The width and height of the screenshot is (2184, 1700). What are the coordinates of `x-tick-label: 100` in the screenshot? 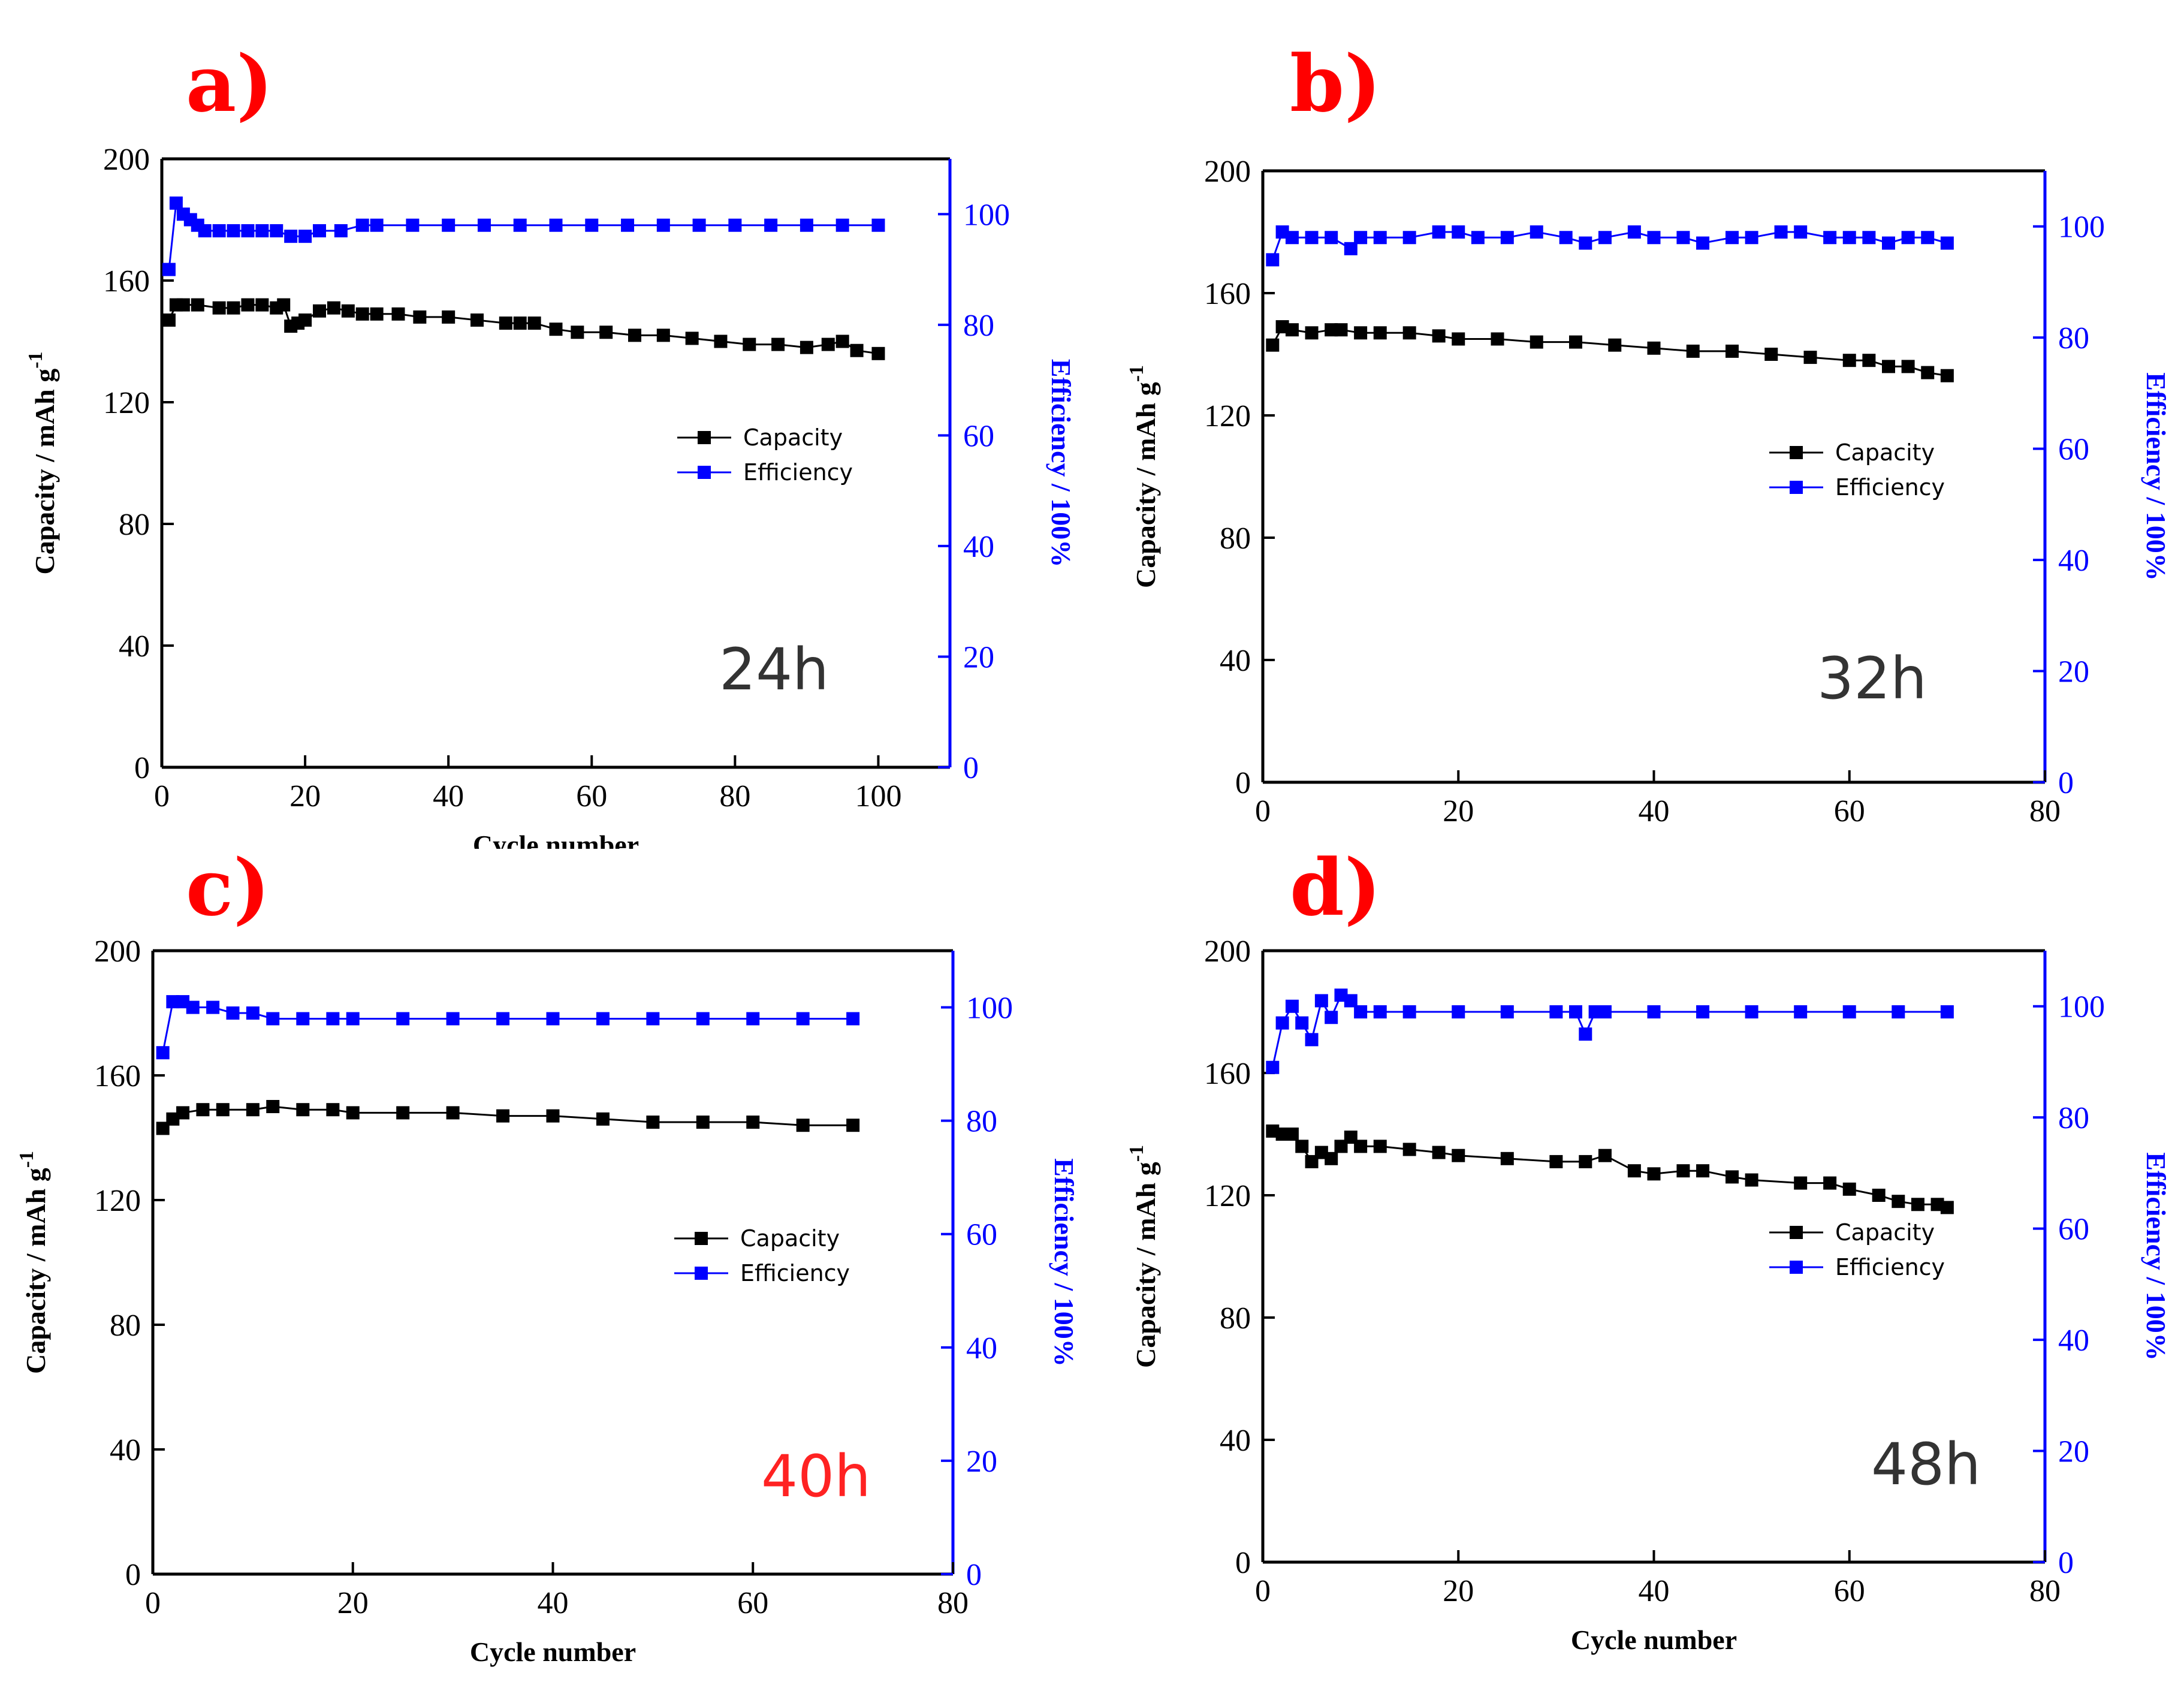 It's located at (878, 796).